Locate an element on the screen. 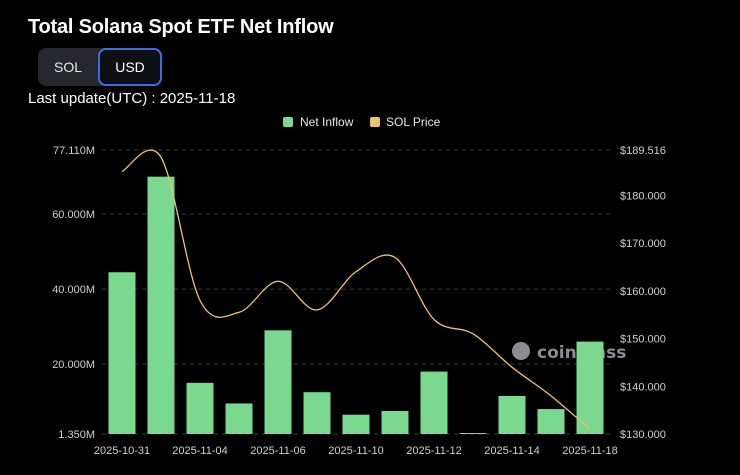  right-axis-tick-label: $140.000 is located at coordinates (643, 387).